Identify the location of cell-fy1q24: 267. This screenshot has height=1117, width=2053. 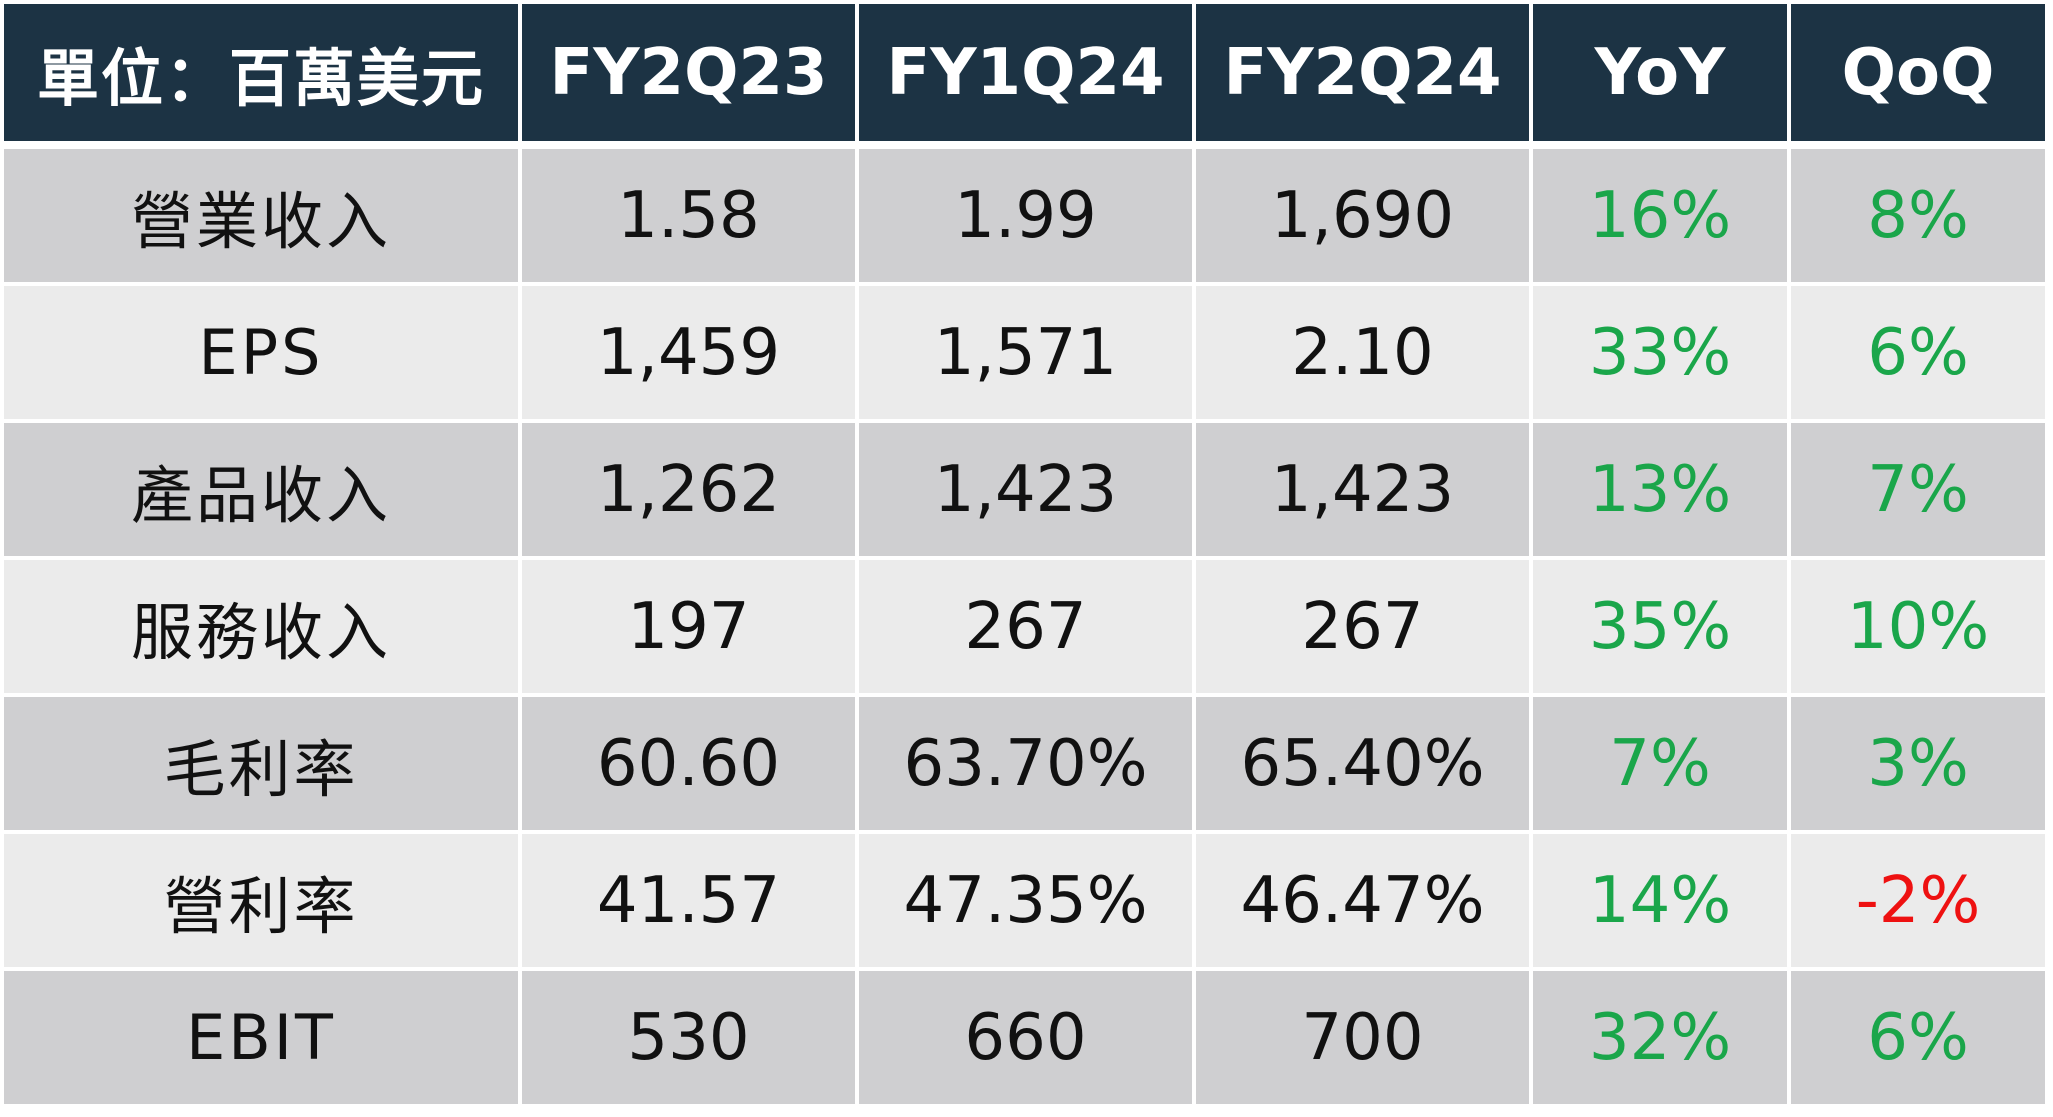
(1025, 626).